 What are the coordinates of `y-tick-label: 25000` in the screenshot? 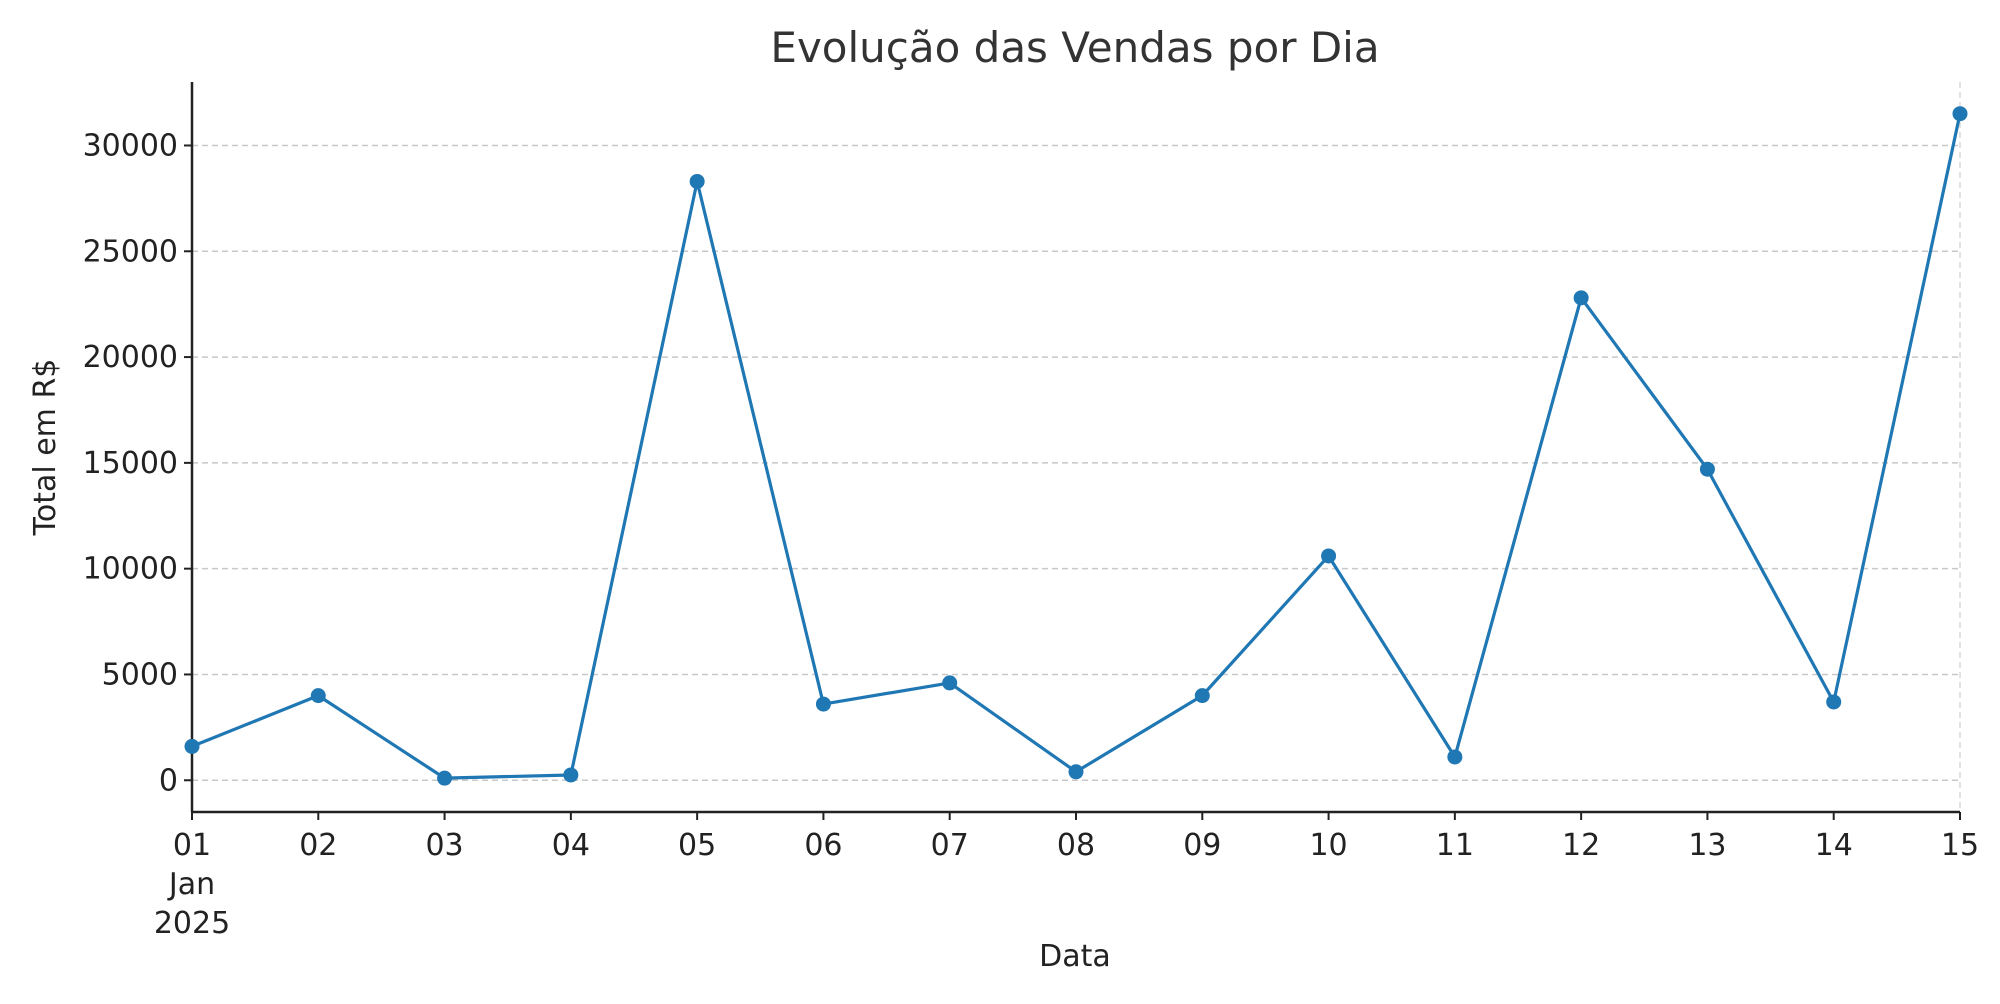 It's located at (130, 251).